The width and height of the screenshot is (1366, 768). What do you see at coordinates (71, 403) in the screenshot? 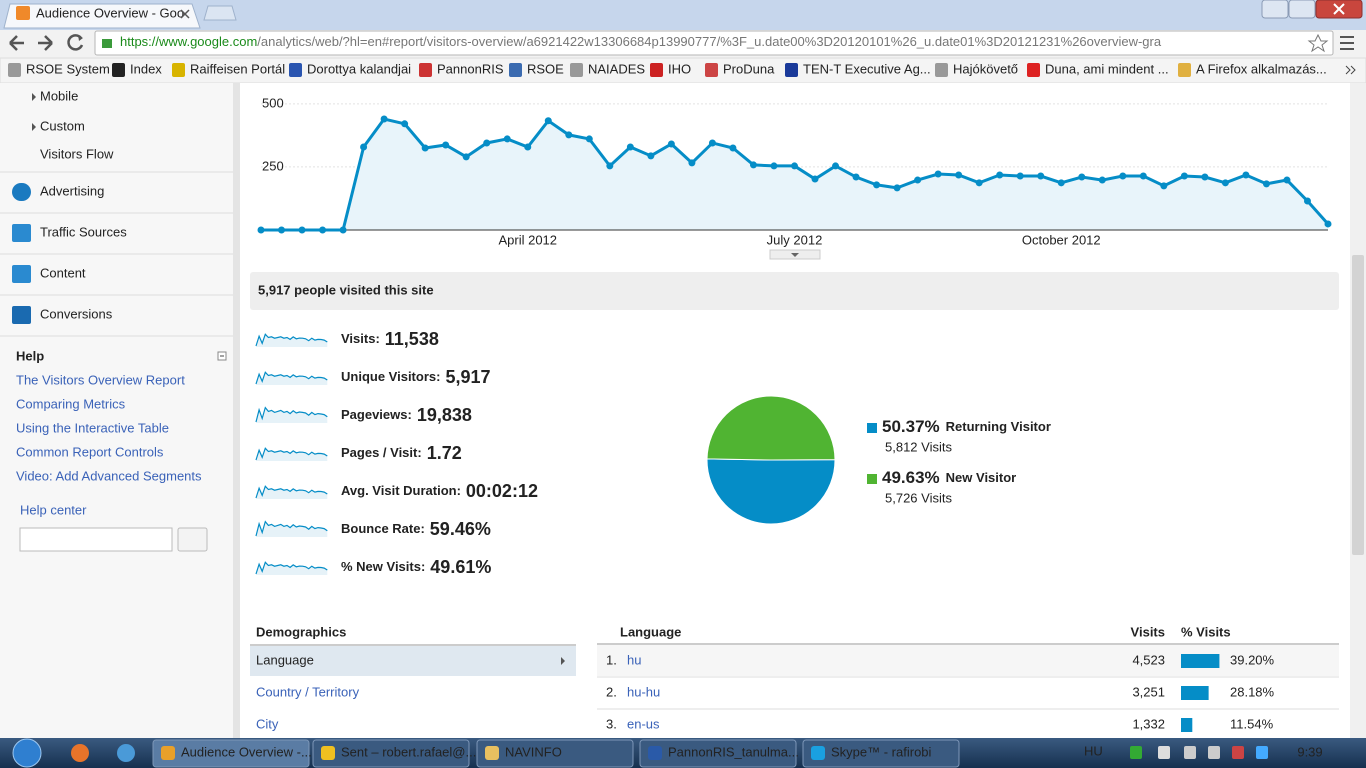
I see `help-link: Comparing Metrics` at bounding box center [71, 403].